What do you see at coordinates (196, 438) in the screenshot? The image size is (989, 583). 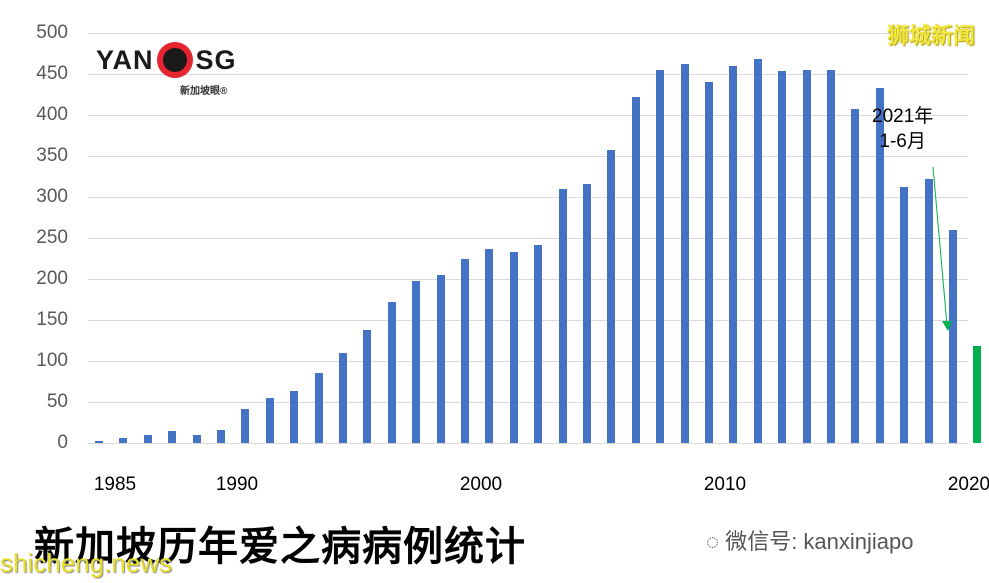 I see `bar-1989` at bounding box center [196, 438].